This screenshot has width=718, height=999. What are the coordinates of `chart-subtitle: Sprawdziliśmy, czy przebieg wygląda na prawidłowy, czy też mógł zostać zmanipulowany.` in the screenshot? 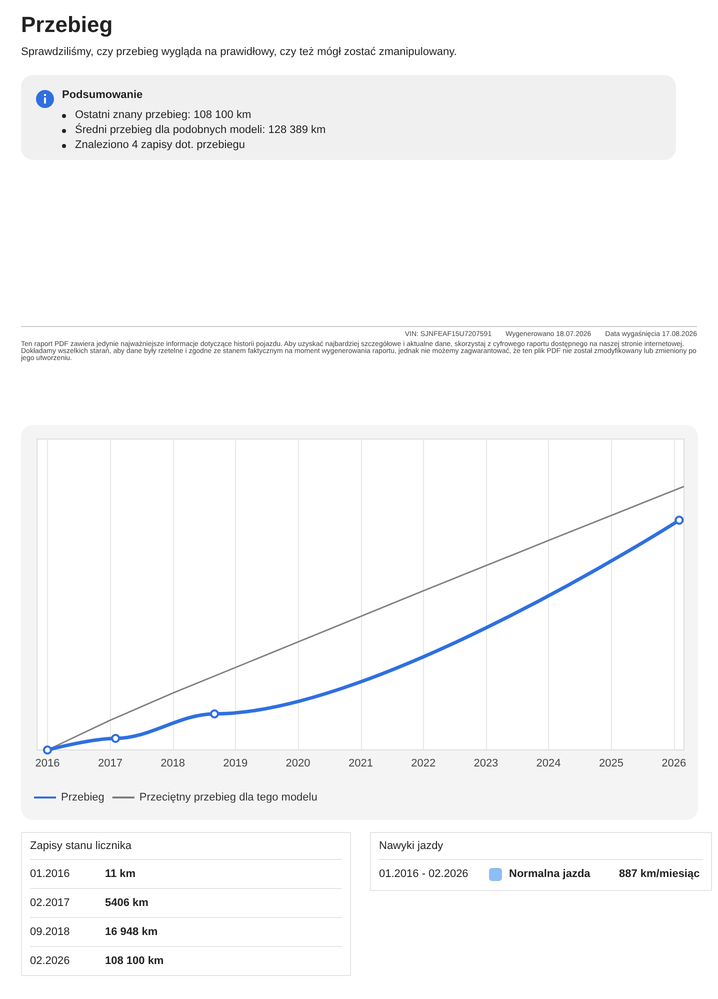 It's located at (239, 52).